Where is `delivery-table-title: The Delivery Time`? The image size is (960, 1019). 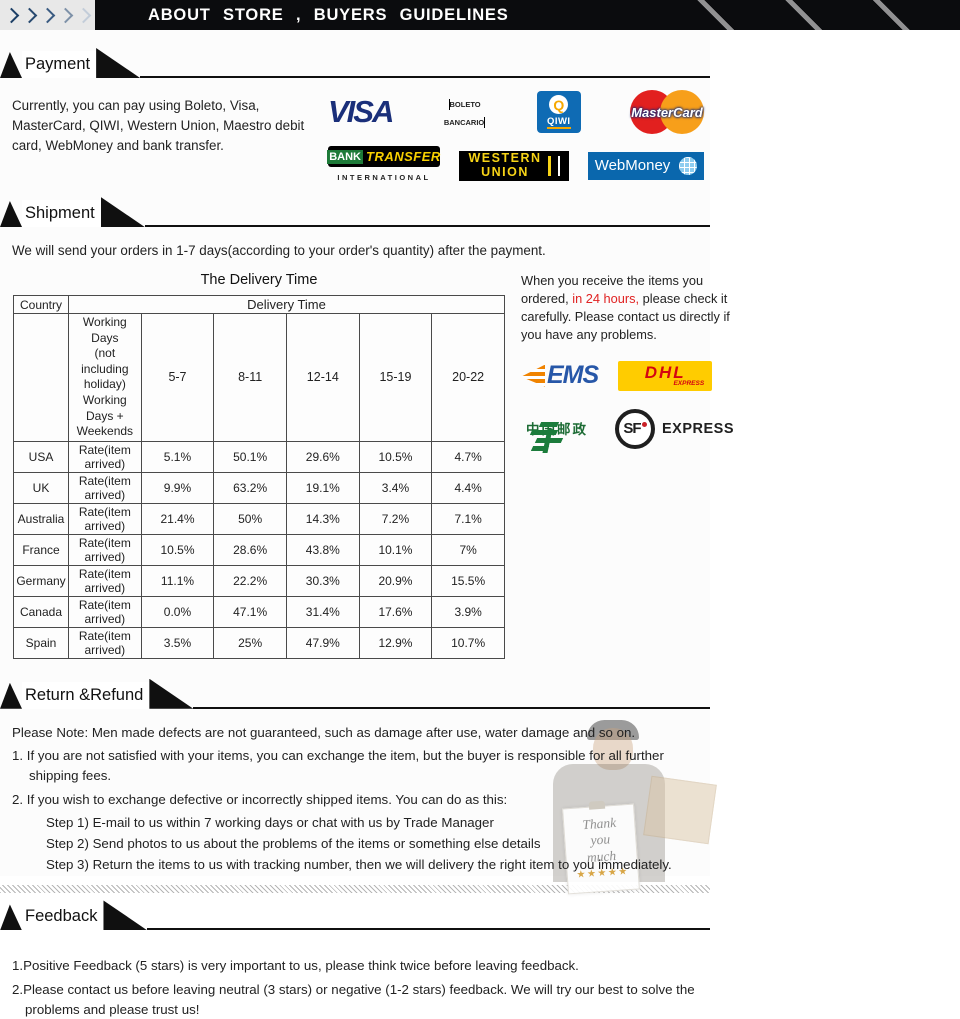 delivery-table-title: The Delivery Time is located at coordinates (259, 280).